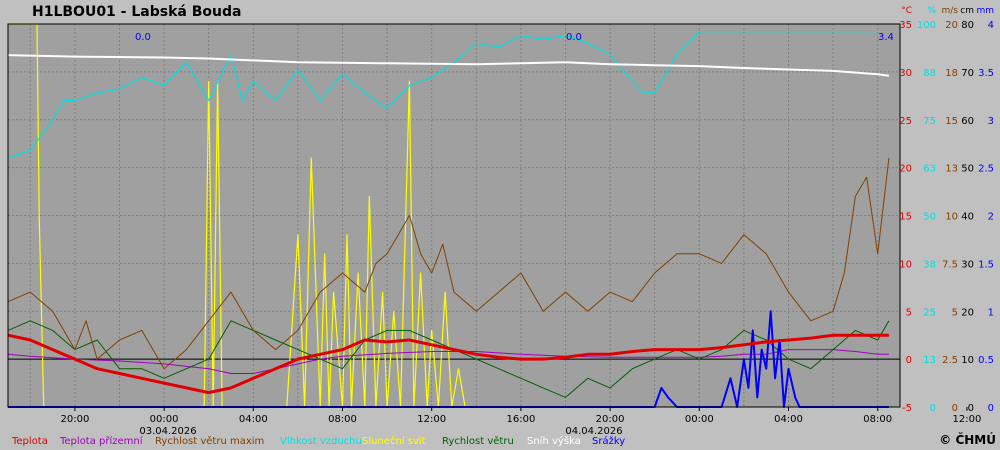 The image size is (1000, 450). What do you see at coordinates (574, 37) in the screenshot?
I see `inline-label-2: 0.0` at bounding box center [574, 37].